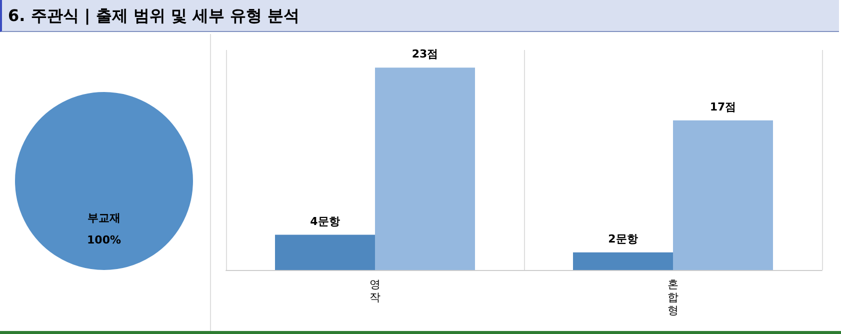 This screenshot has width=841, height=334. I want to click on x-tick-label: 혼합형, so click(673, 297).